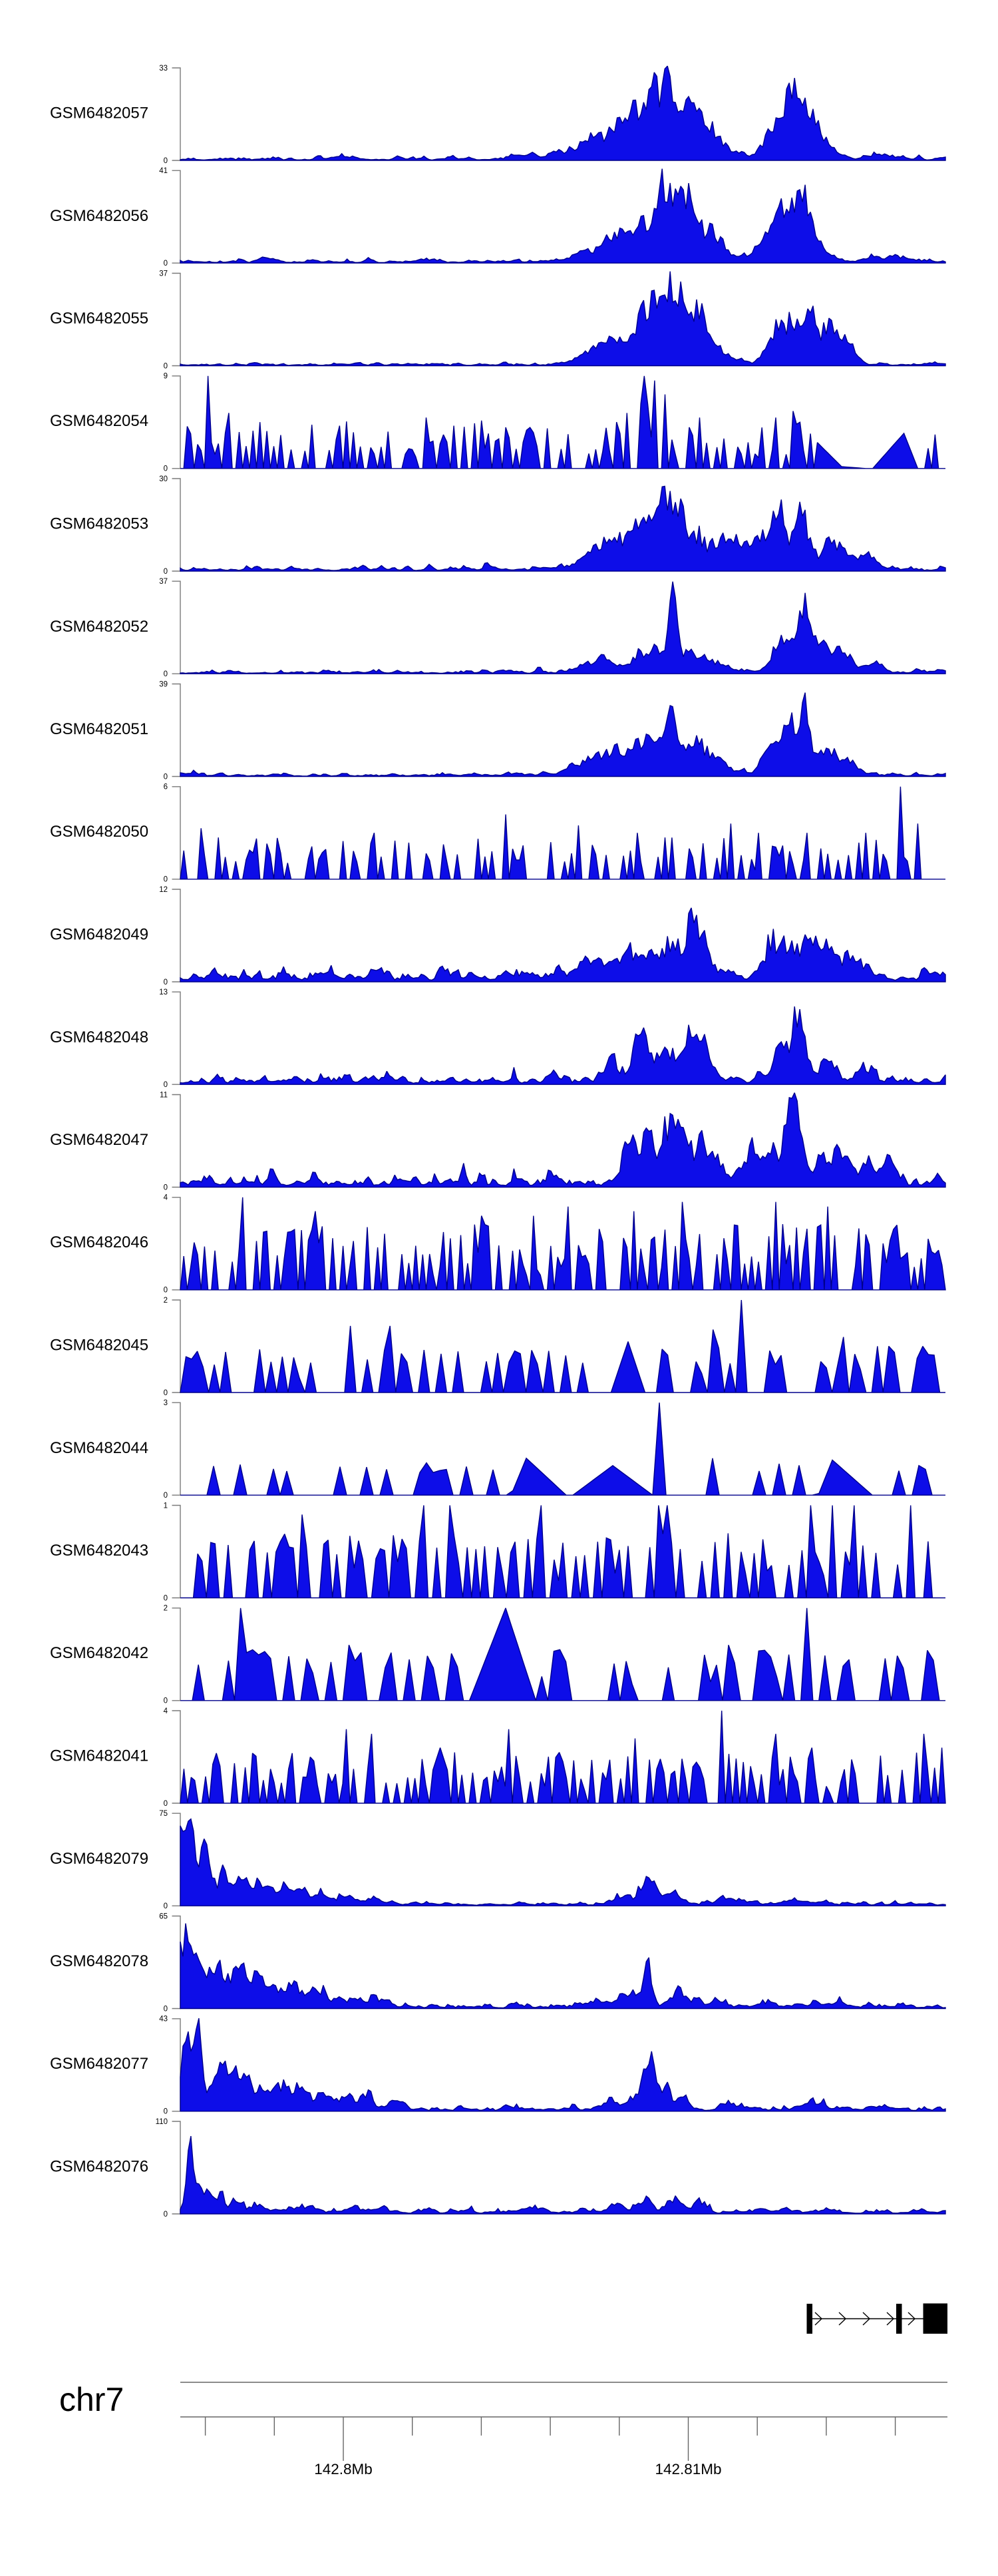 The image size is (998, 2576). Describe the element at coordinates (91, 2399) in the screenshot. I see `svg-text: chr7` at that location.